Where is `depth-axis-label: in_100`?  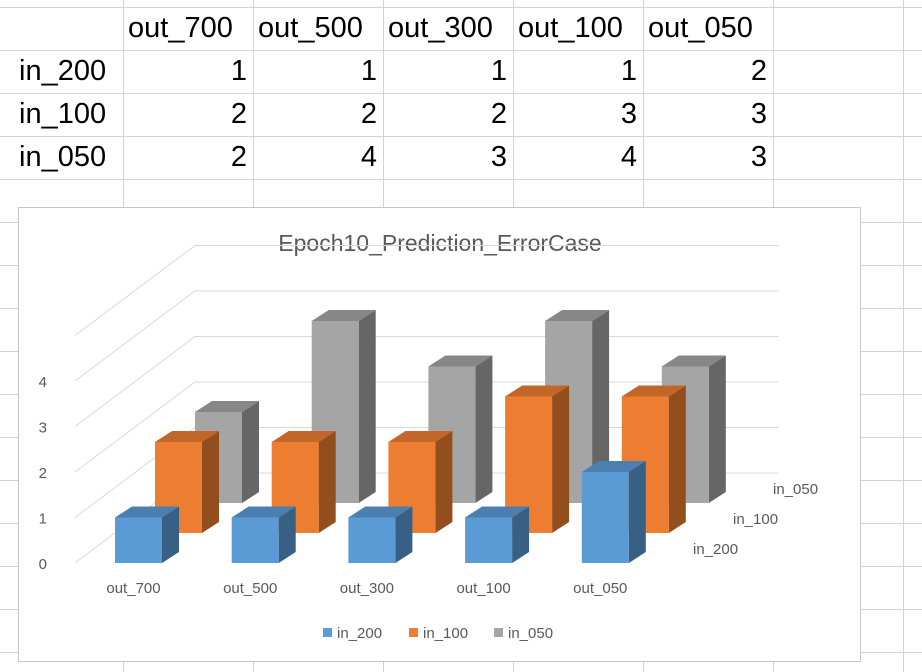 depth-axis-label: in_100 is located at coordinates (755, 519).